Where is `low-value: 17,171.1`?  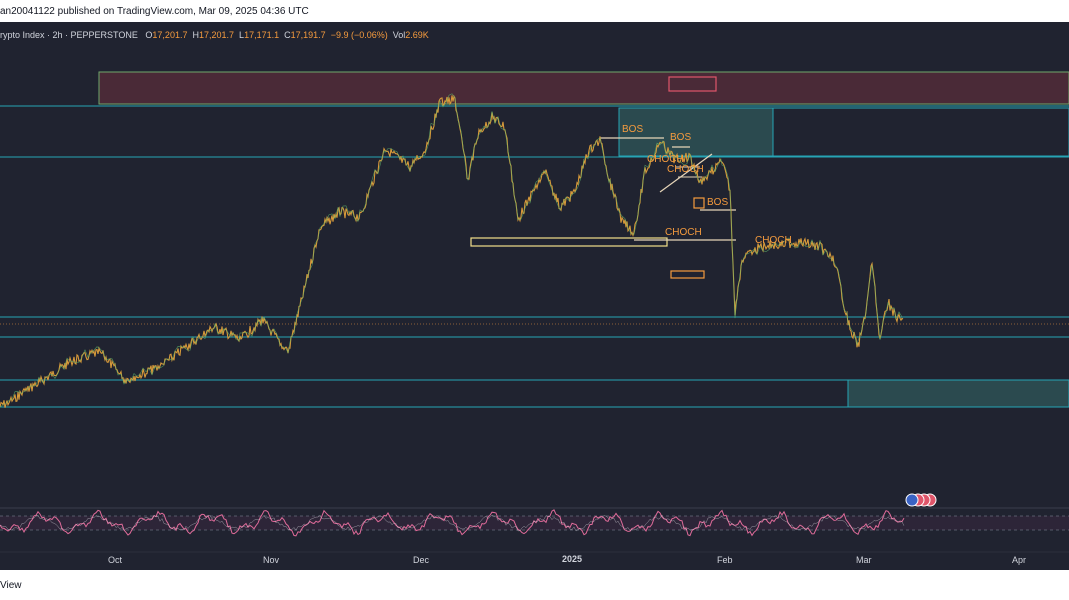
low-value: 17,171.1 is located at coordinates (262, 35).